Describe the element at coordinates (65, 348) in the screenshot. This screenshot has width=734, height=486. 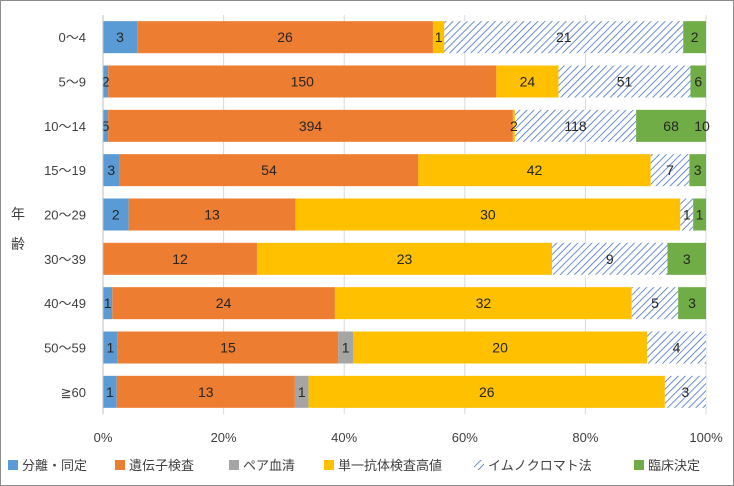
I see `category-label: 50〜59` at that location.